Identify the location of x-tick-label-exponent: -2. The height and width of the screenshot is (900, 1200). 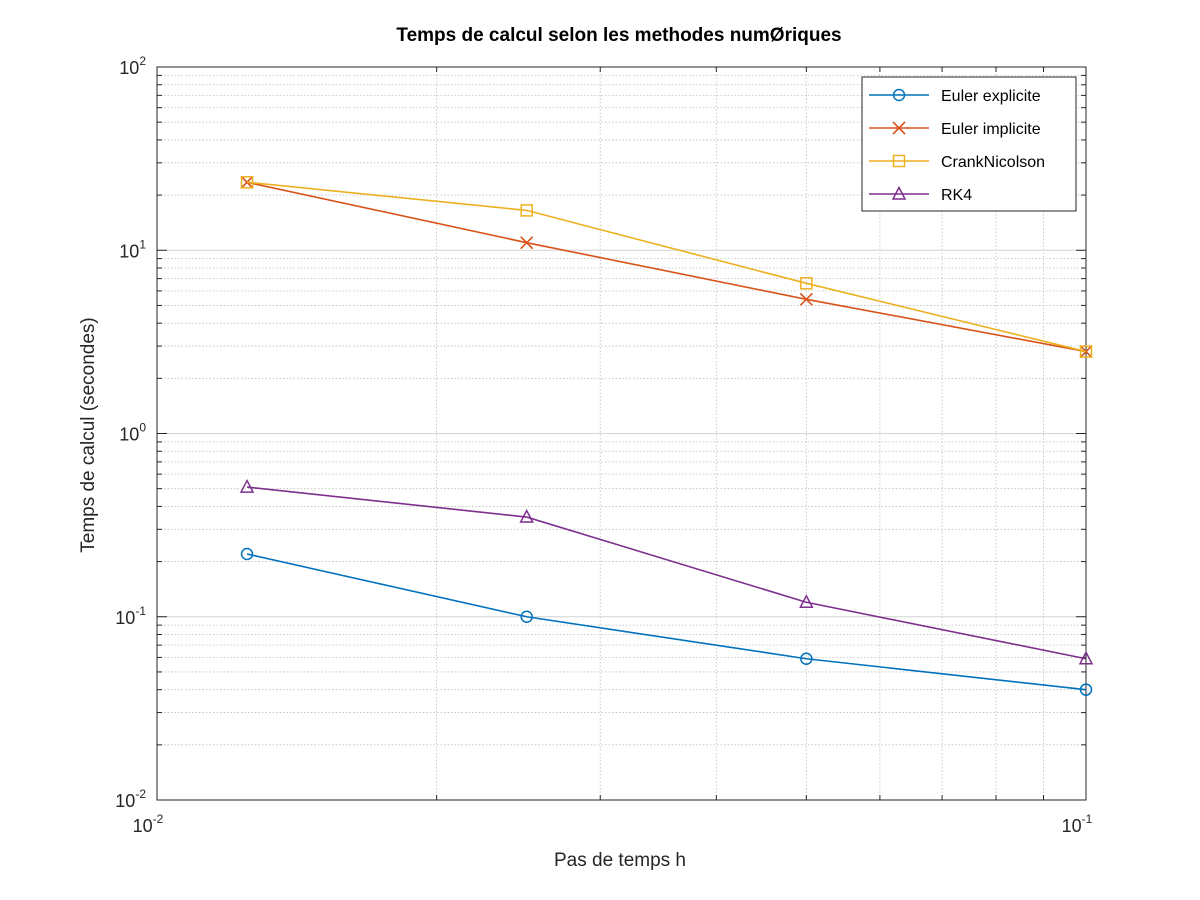
(158, 819).